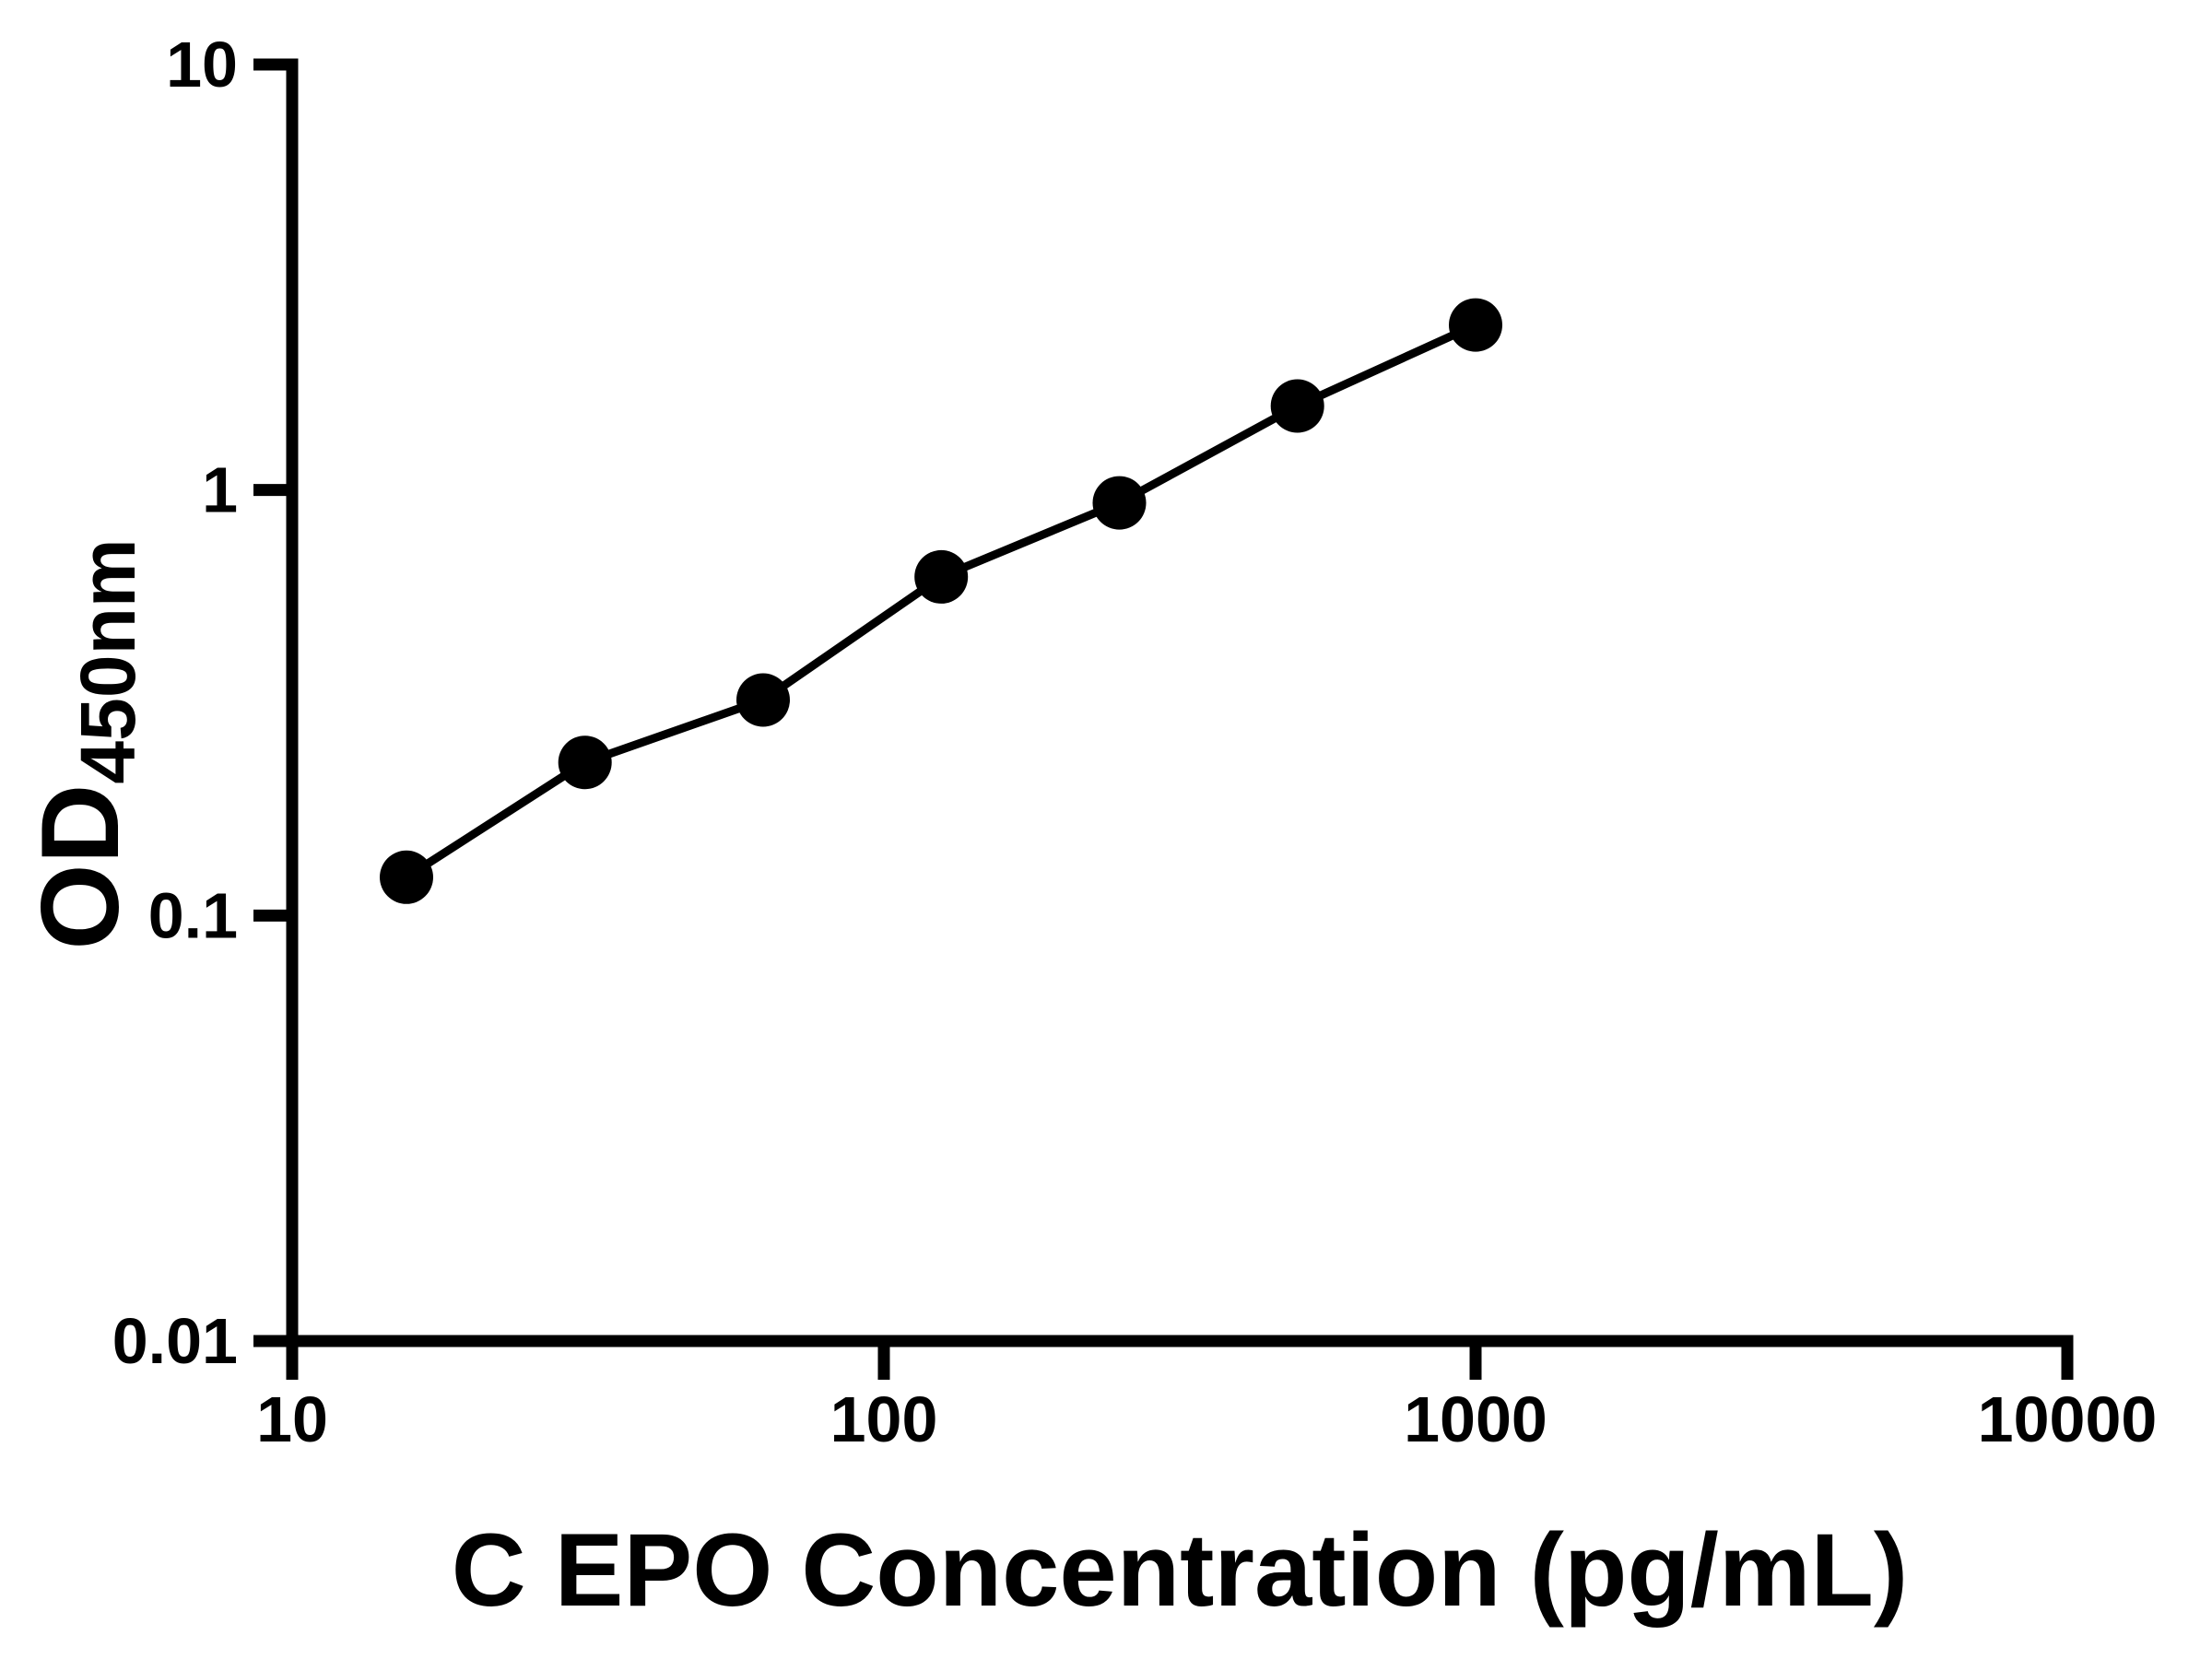  What do you see at coordinates (193, 915) in the screenshot?
I see `y-tick-label-0.1: 0.1` at bounding box center [193, 915].